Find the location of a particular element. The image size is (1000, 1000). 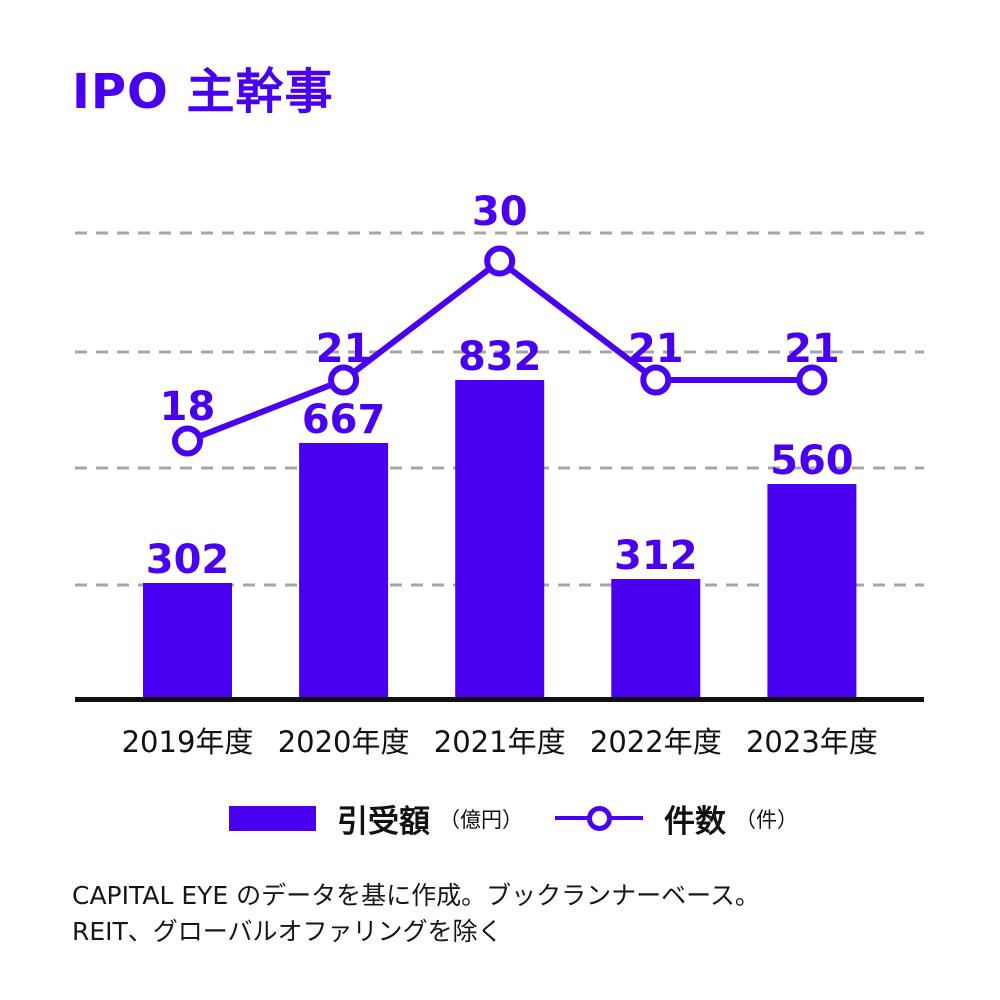

legend-bar-unit: （億円） is located at coordinates (481, 819).